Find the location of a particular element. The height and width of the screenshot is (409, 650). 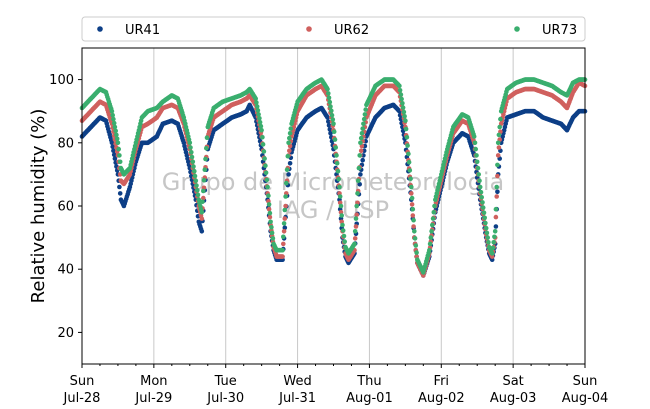

watermark-line-1: Grupo de Micrometeorologia is located at coordinates (333, 182).